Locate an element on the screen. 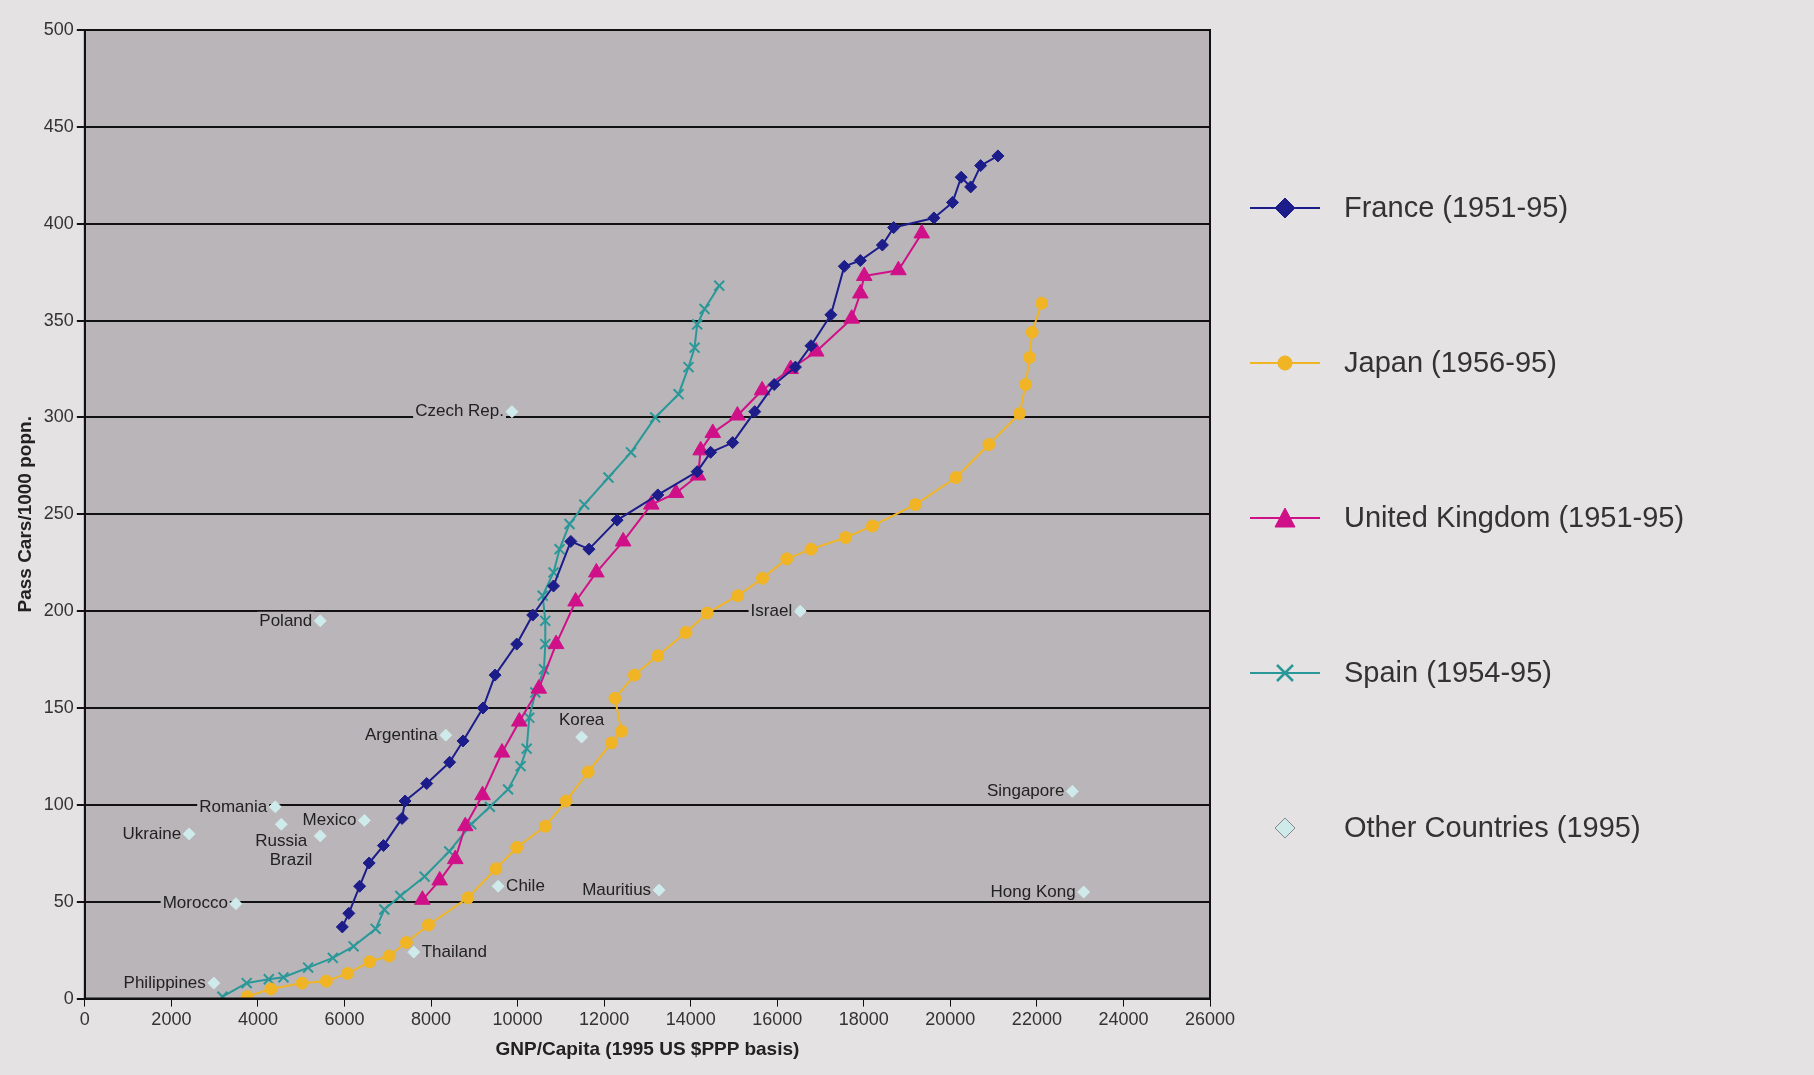 The height and width of the screenshot is (1075, 1814). y-tick-label: 250 is located at coordinates (58, 513).